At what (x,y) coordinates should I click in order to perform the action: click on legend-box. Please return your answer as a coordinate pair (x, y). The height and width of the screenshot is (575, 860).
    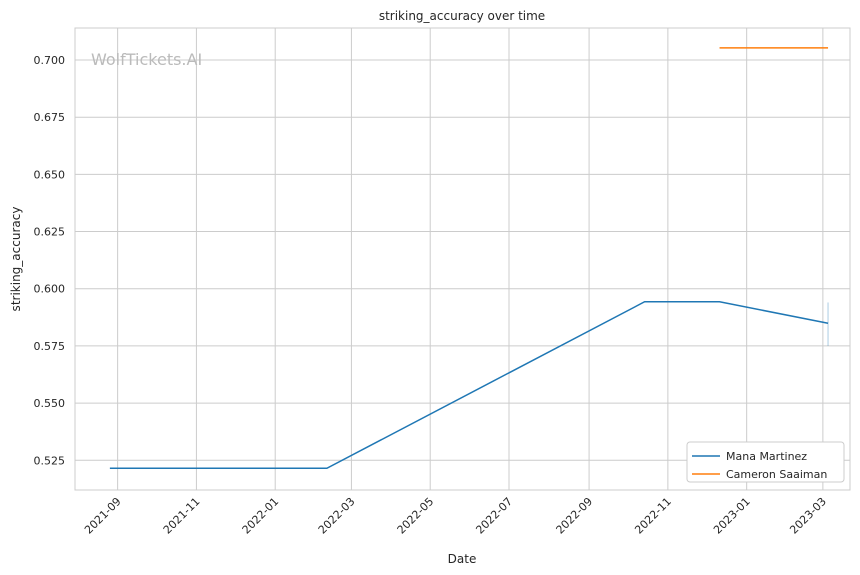
    Looking at the image, I should click on (765, 462).